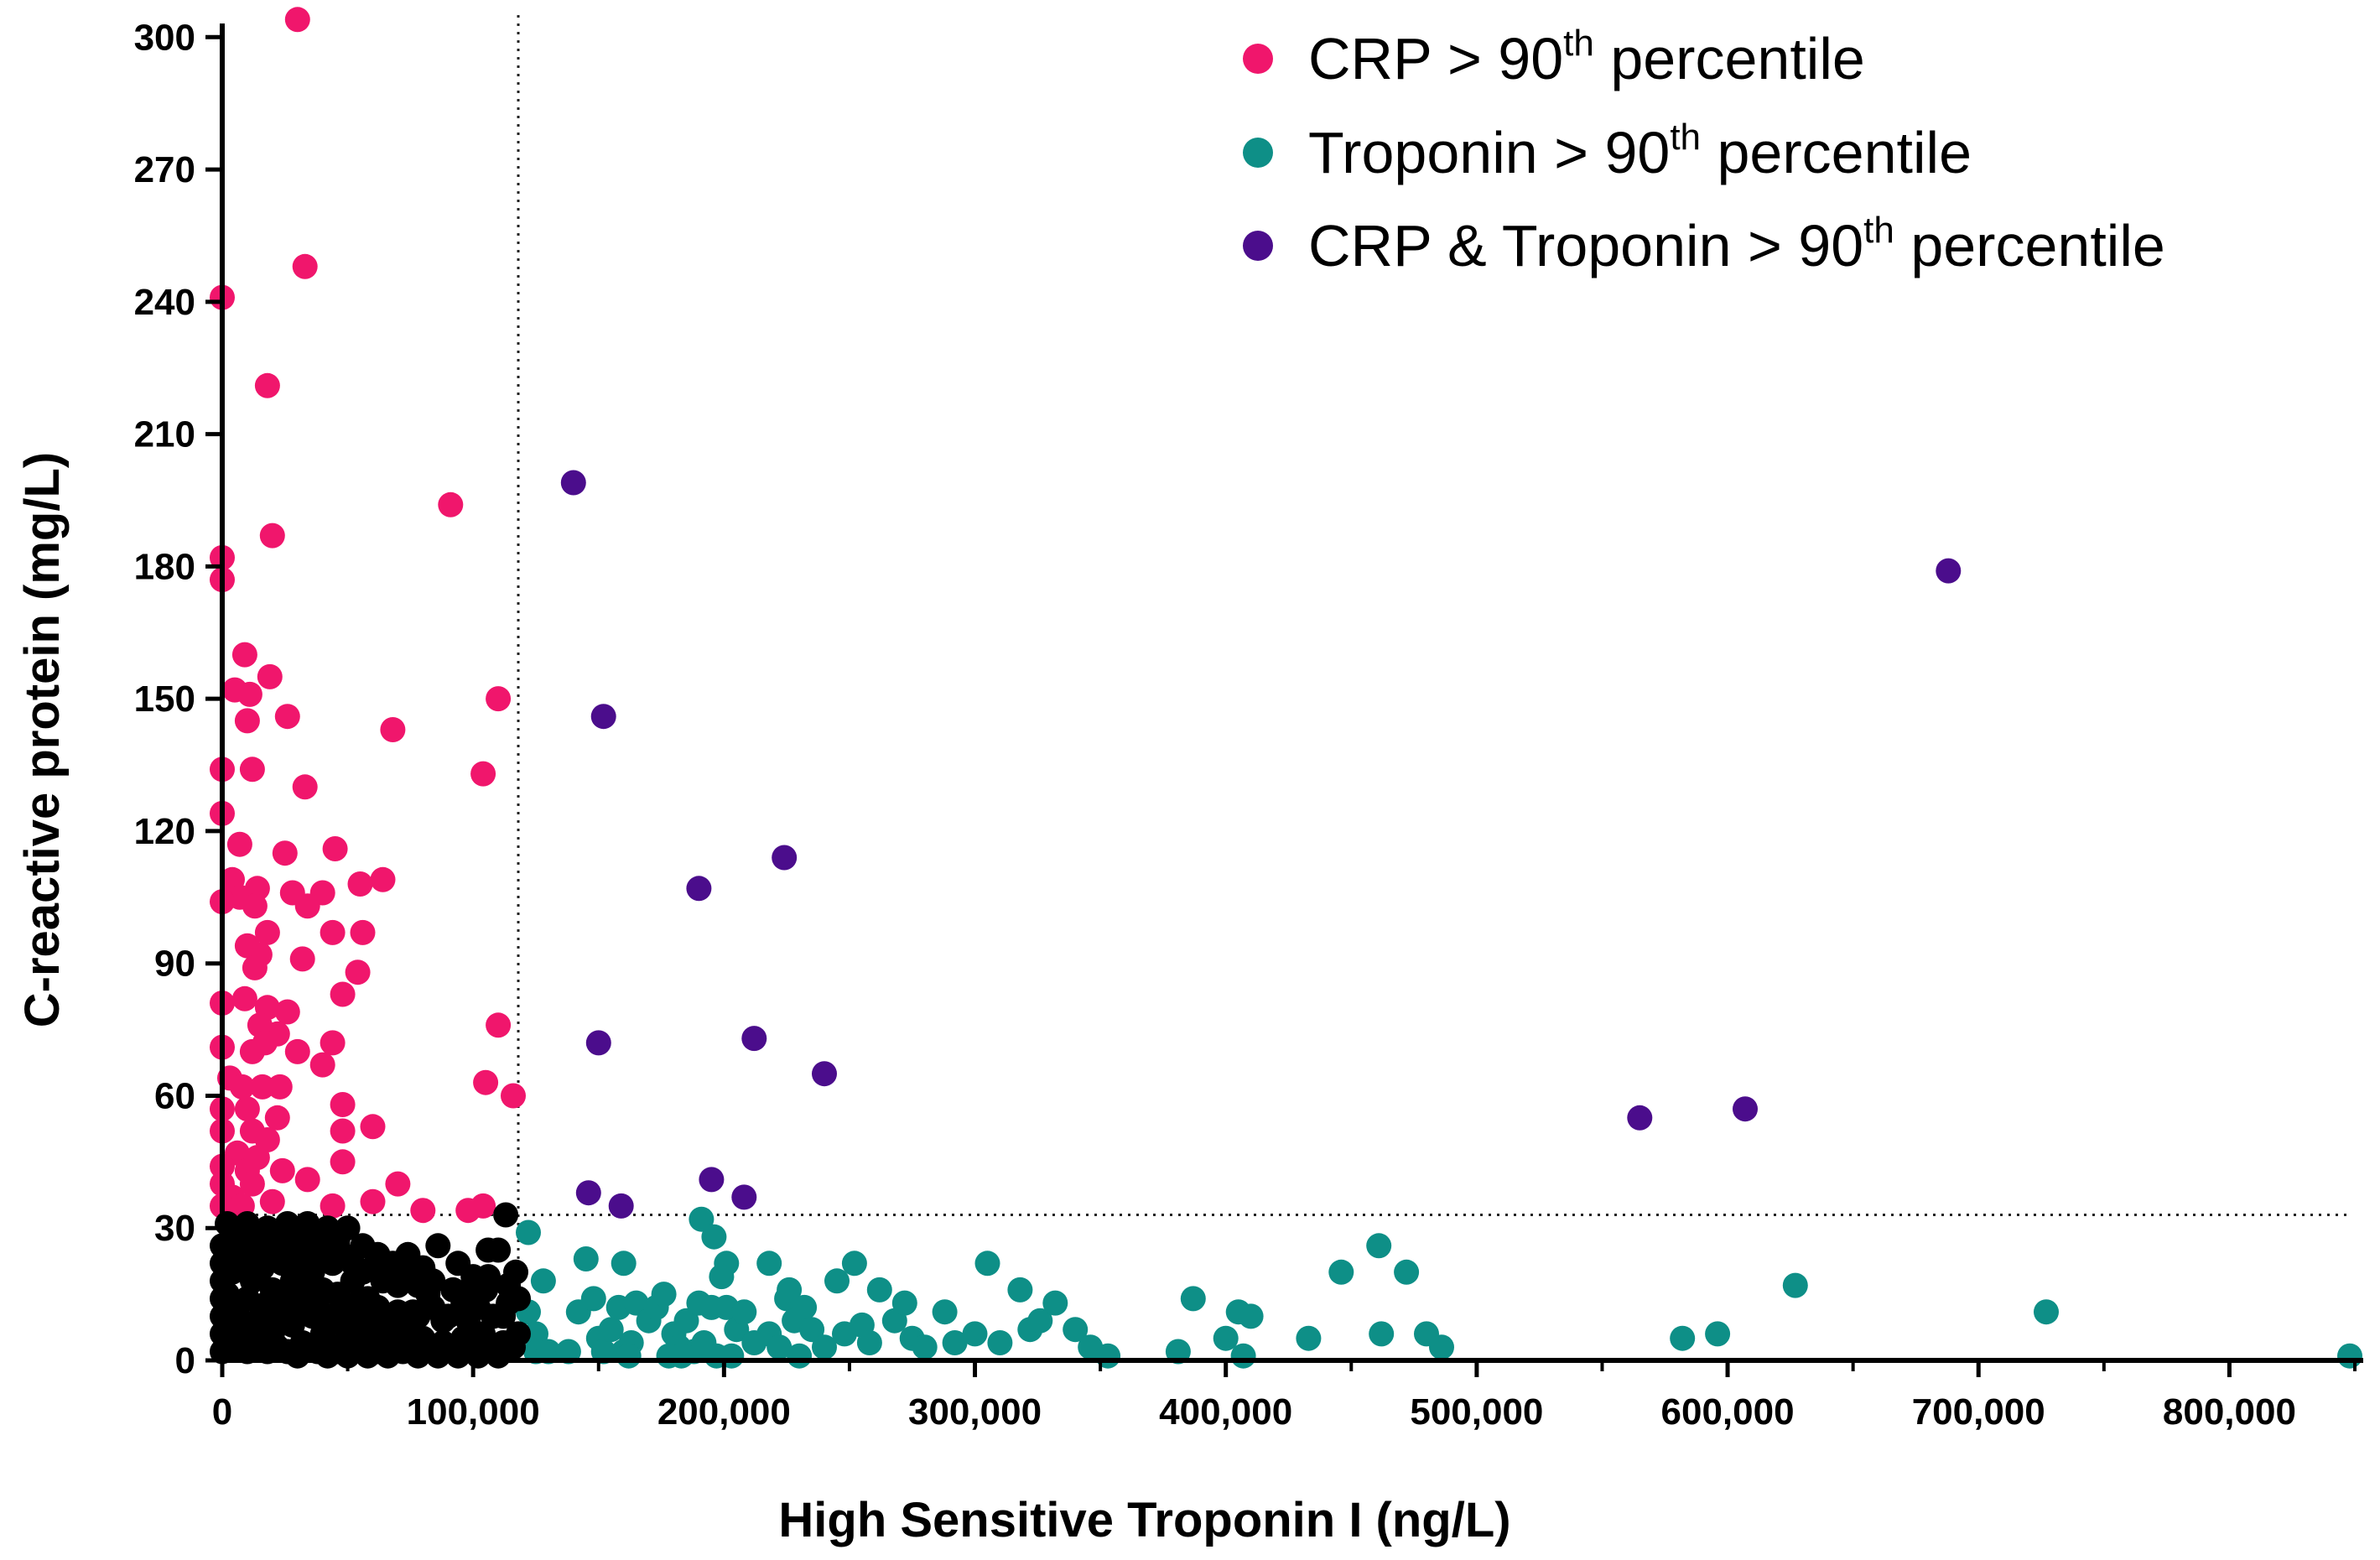 This screenshot has height=1560, width=2380. What do you see at coordinates (174, 965) in the screenshot?
I see `y-tick-label: 90` at bounding box center [174, 965].